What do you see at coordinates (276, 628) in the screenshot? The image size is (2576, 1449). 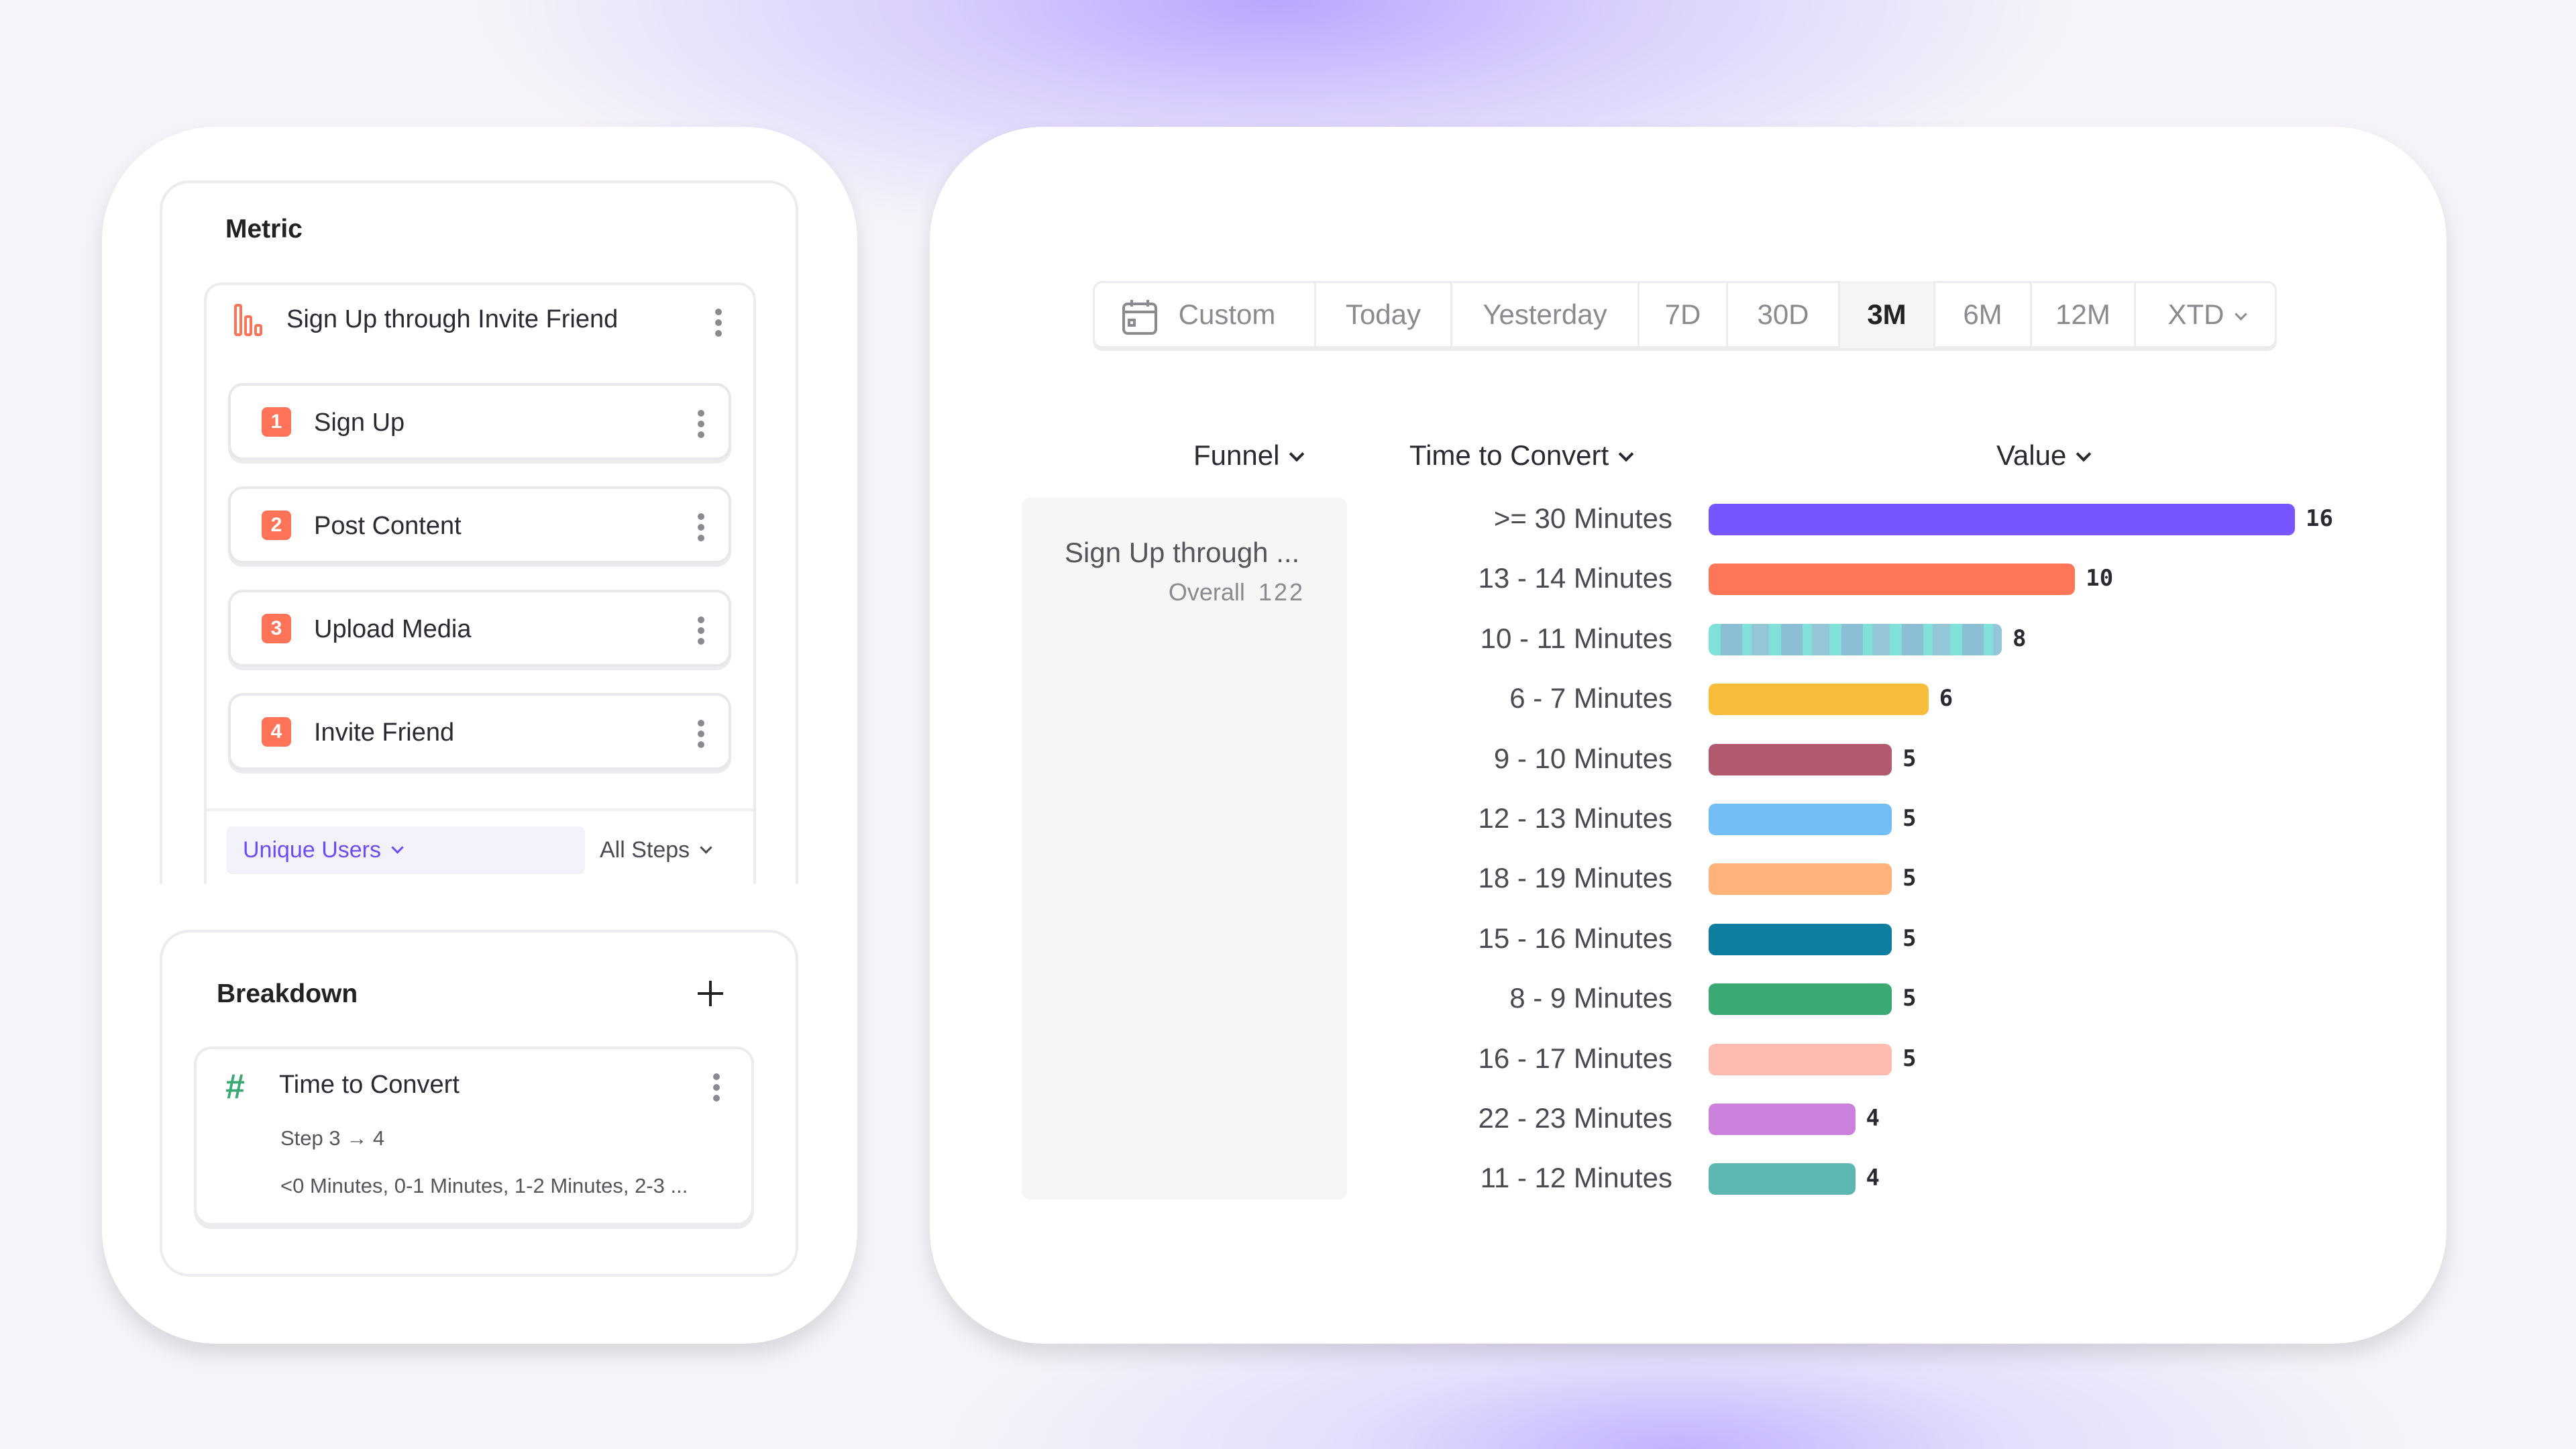 I see `step-number-badge: 3` at bounding box center [276, 628].